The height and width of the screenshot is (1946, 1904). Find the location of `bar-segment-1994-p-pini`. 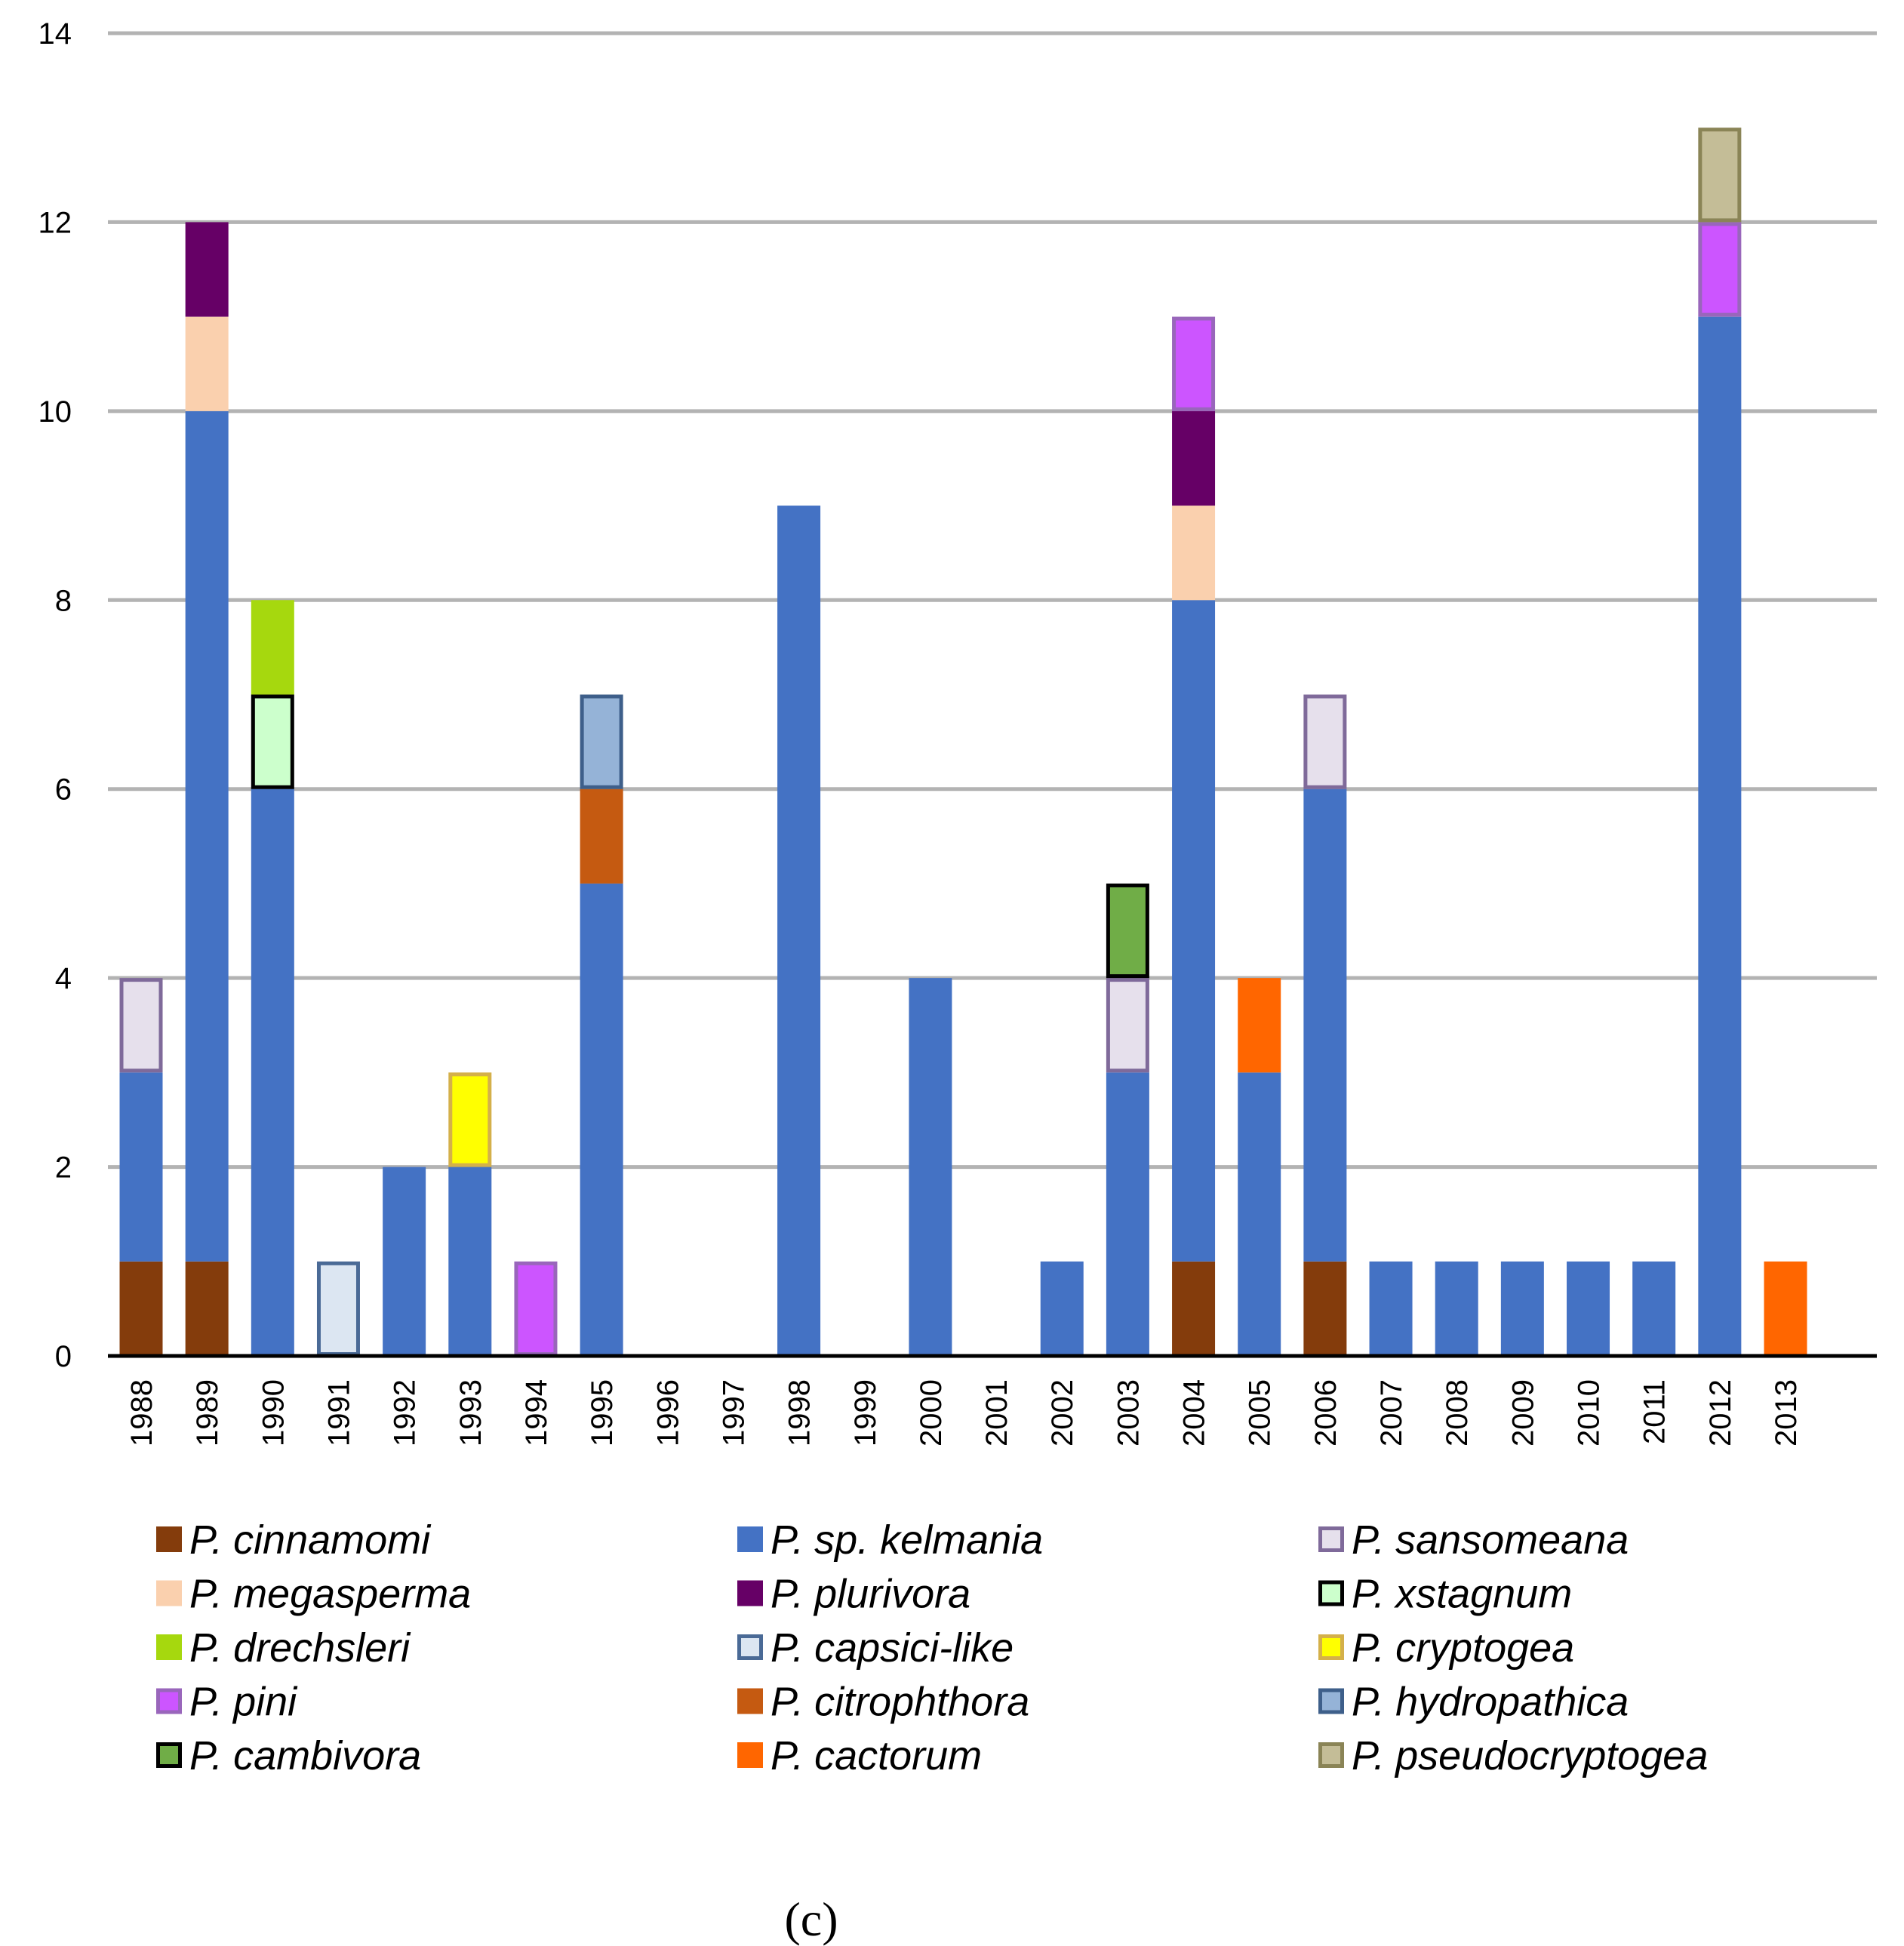

bar-segment-1994-p-pini is located at coordinates (536, 1309).